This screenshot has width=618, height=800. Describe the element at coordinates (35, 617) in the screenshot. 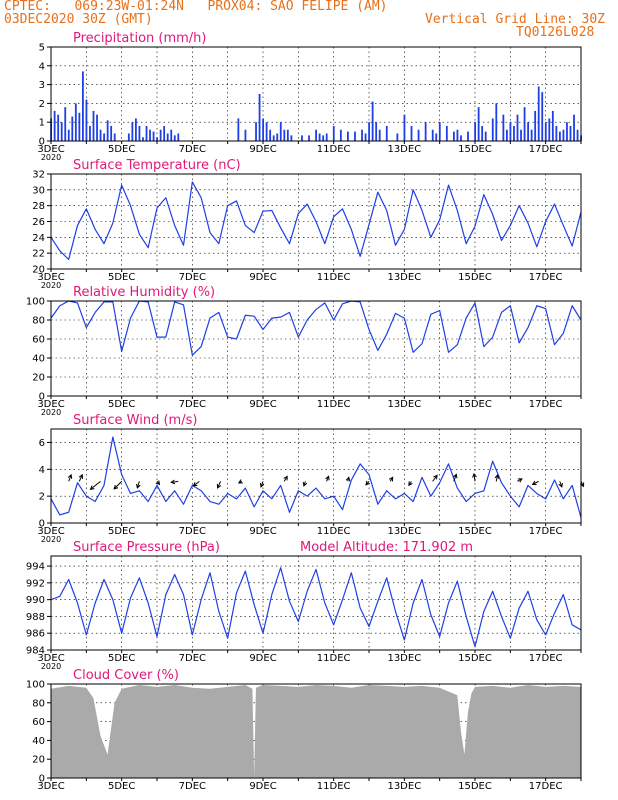

I see `y-tick-label: 988` at that location.